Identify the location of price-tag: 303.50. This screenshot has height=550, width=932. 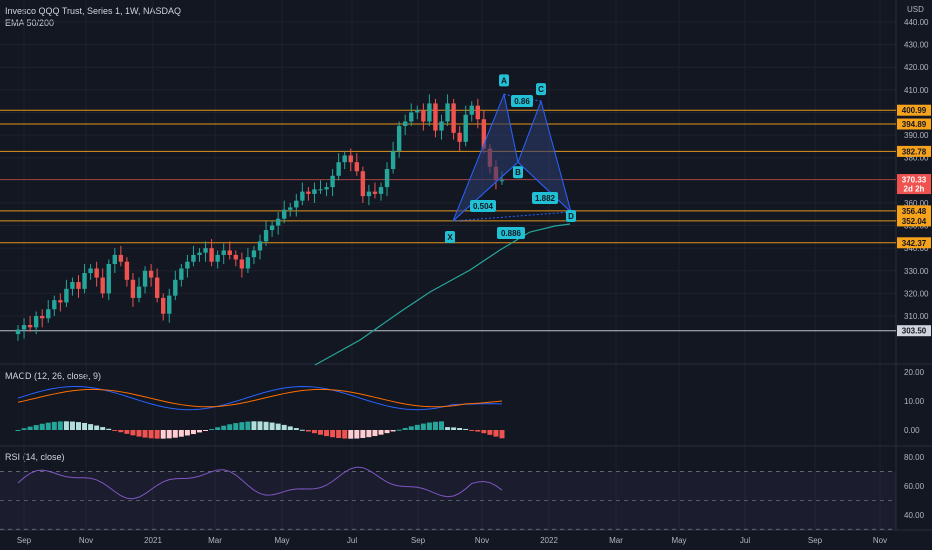
(914, 331).